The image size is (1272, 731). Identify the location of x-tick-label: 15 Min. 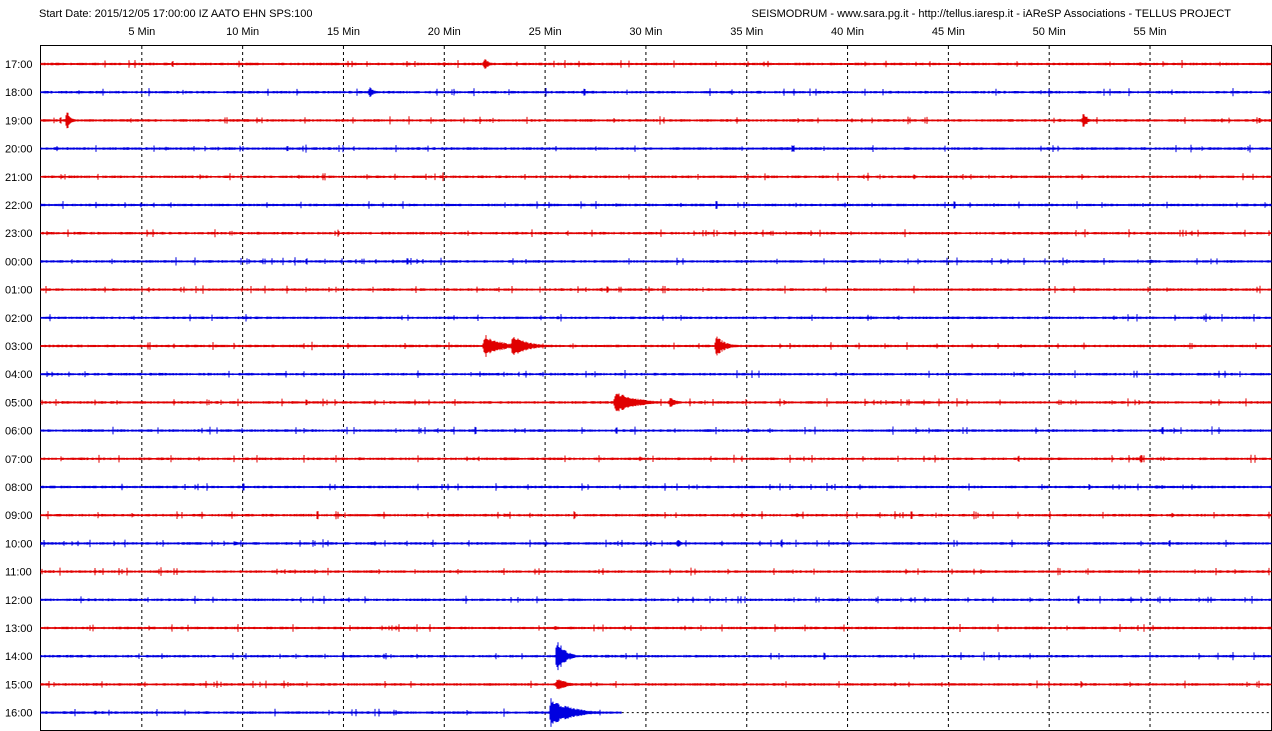
(343, 32).